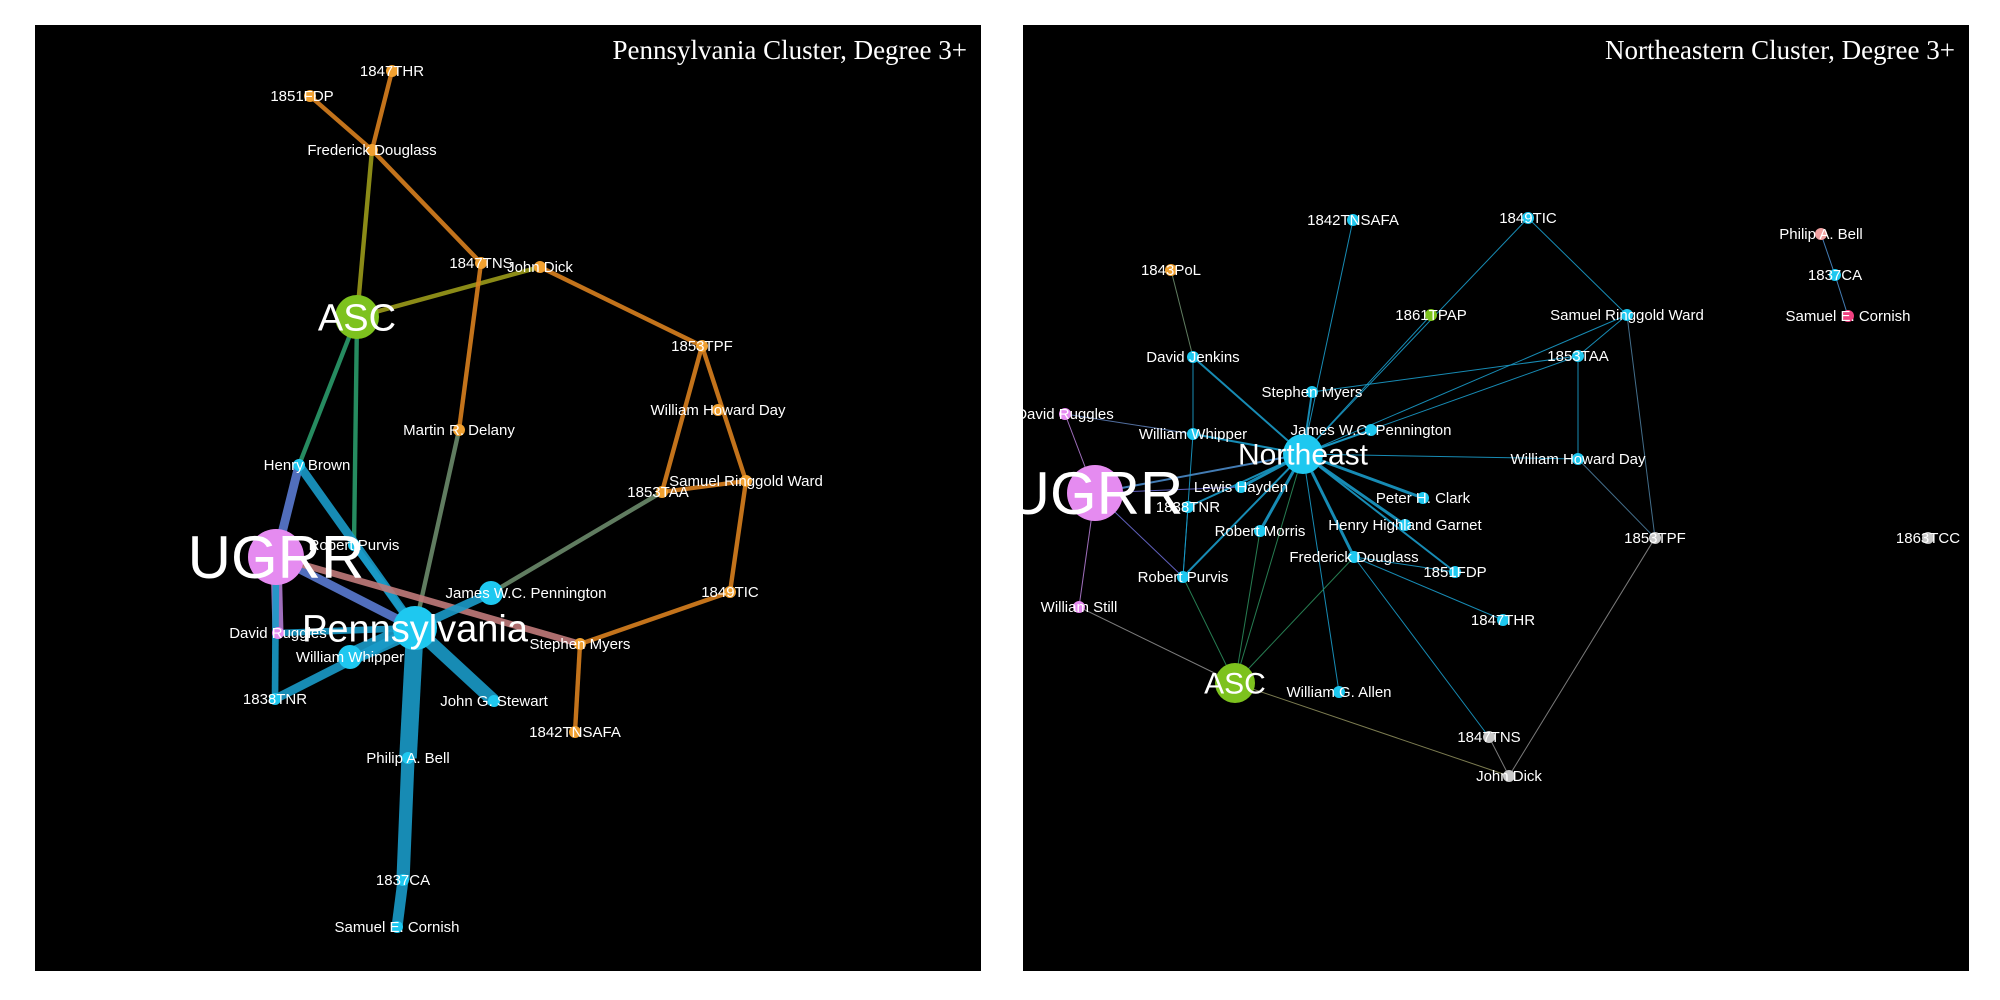  I want to click on node-label-henry-highland-garnet: Henry Highland Garnet, so click(1405, 525).